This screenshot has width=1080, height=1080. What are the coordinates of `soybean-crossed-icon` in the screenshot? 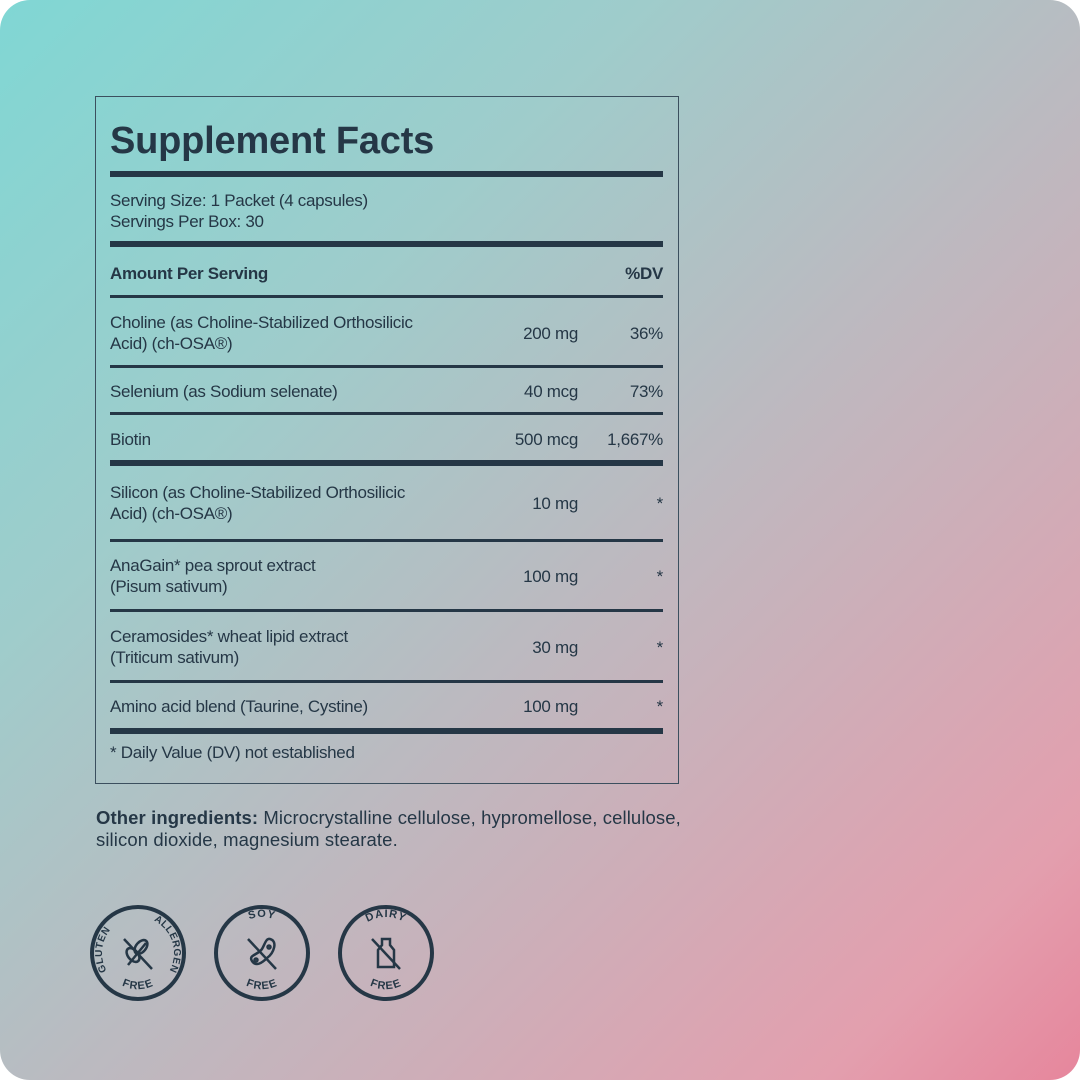 It's located at (262, 953).